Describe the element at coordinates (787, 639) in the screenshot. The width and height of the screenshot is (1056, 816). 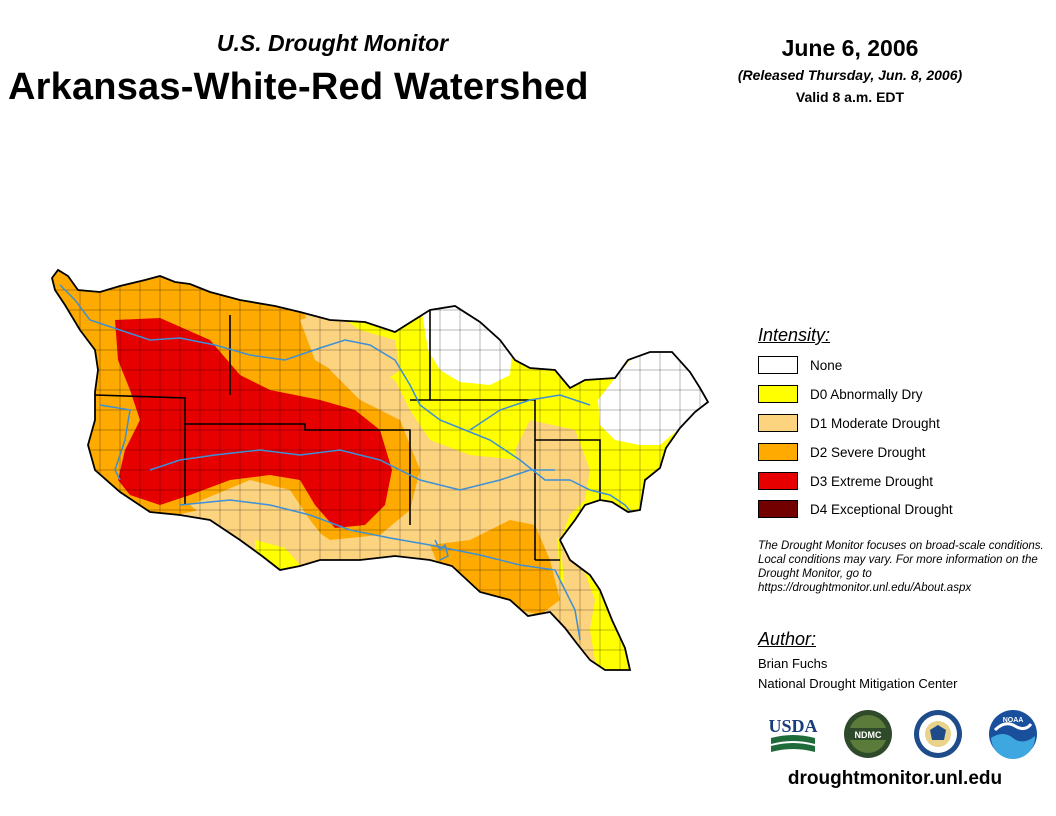
I see `author-heading: Author:` at that location.